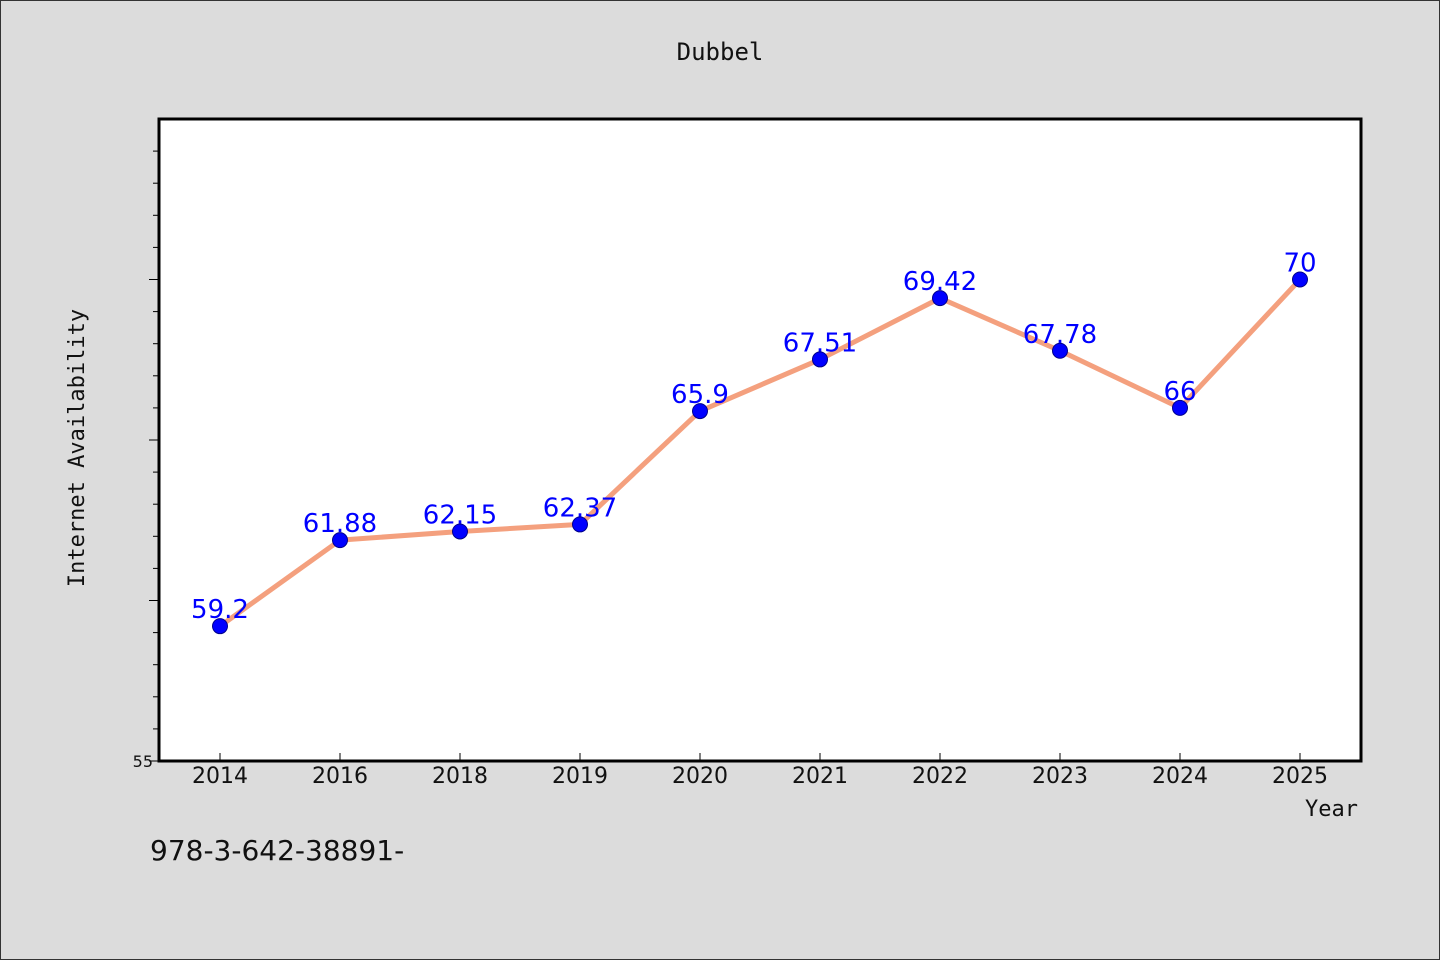 The width and height of the screenshot is (1440, 960). I want to click on data-label: 65.9, so click(700, 395).